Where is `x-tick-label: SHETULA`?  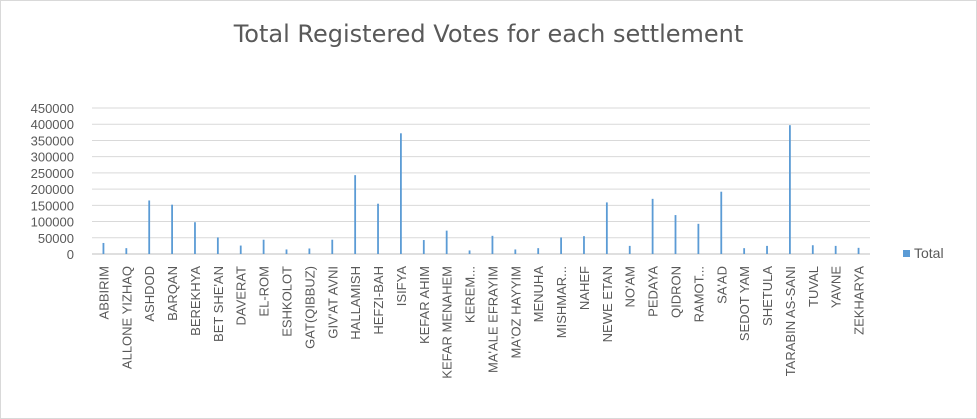 x-tick-label: SHETULA is located at coordinates (767, 296).